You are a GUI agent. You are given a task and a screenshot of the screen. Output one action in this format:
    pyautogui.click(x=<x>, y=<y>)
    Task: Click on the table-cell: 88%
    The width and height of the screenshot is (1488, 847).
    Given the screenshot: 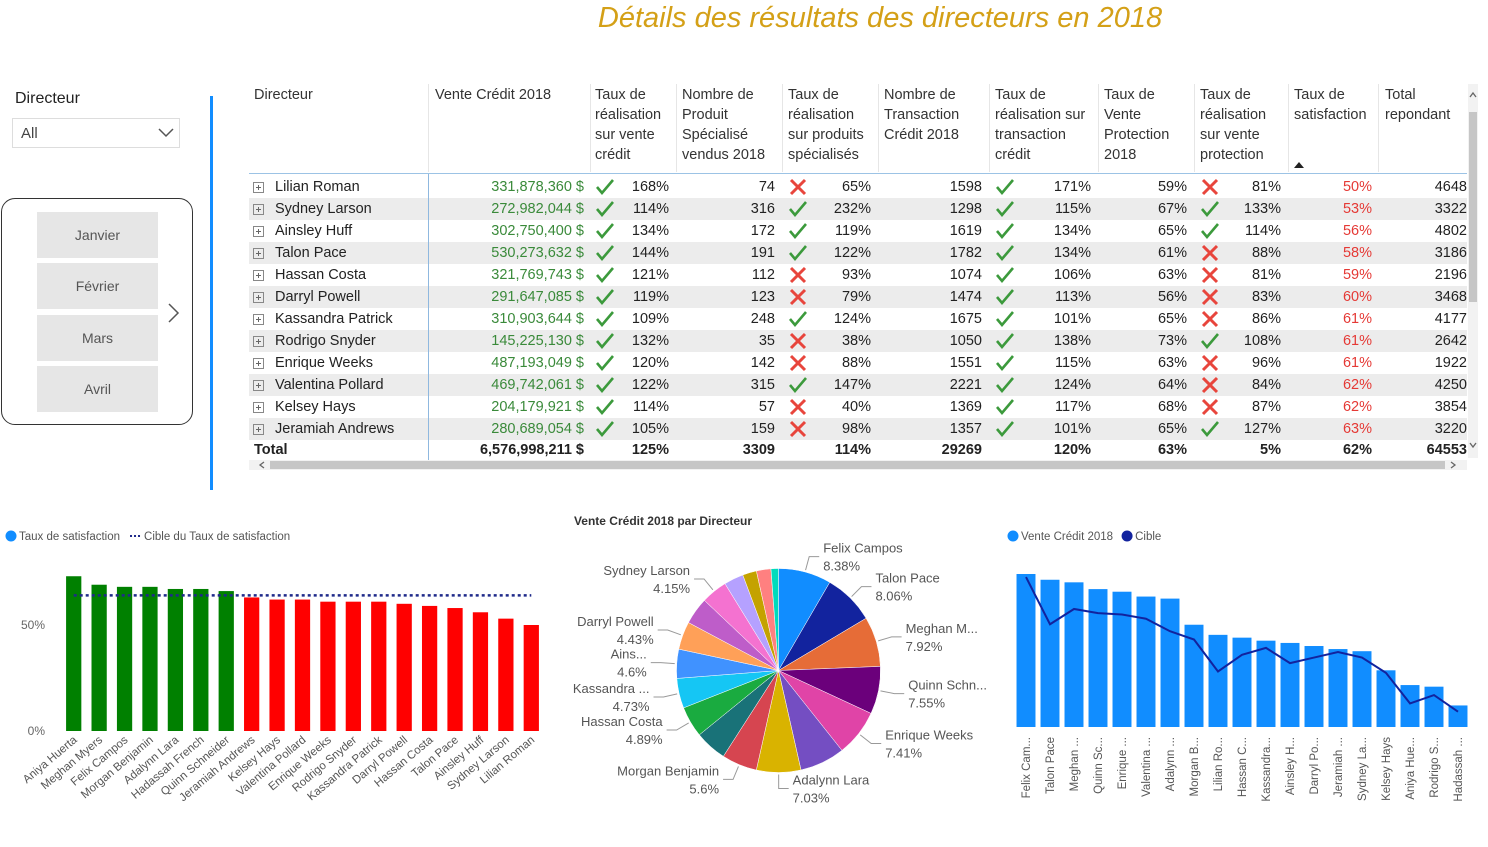 What is the action you would take?
    pyautogui.click(x=1266, y=253)
    